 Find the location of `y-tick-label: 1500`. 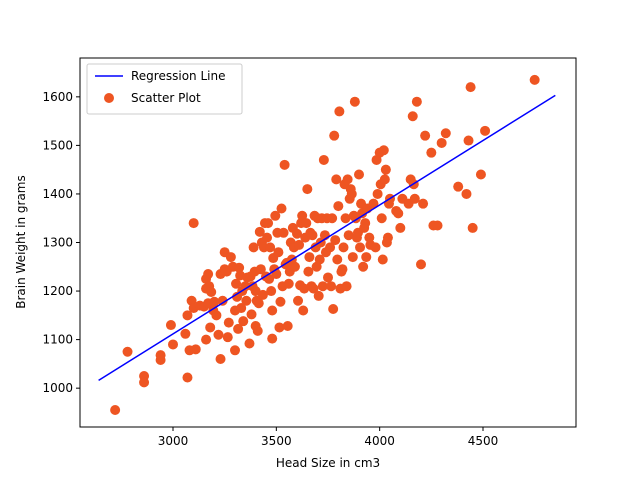

y-tick-label: 1500 is located at coordinates (57, 145).